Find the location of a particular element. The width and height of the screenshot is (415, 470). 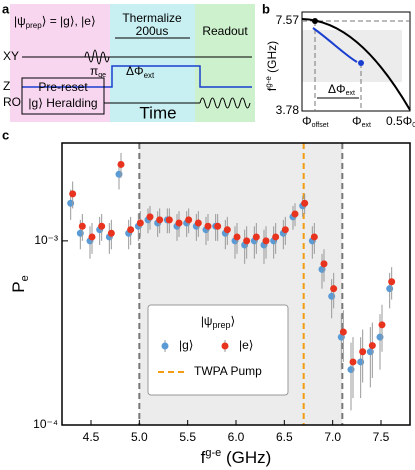

t: offset is located at coordinates (320, 125).